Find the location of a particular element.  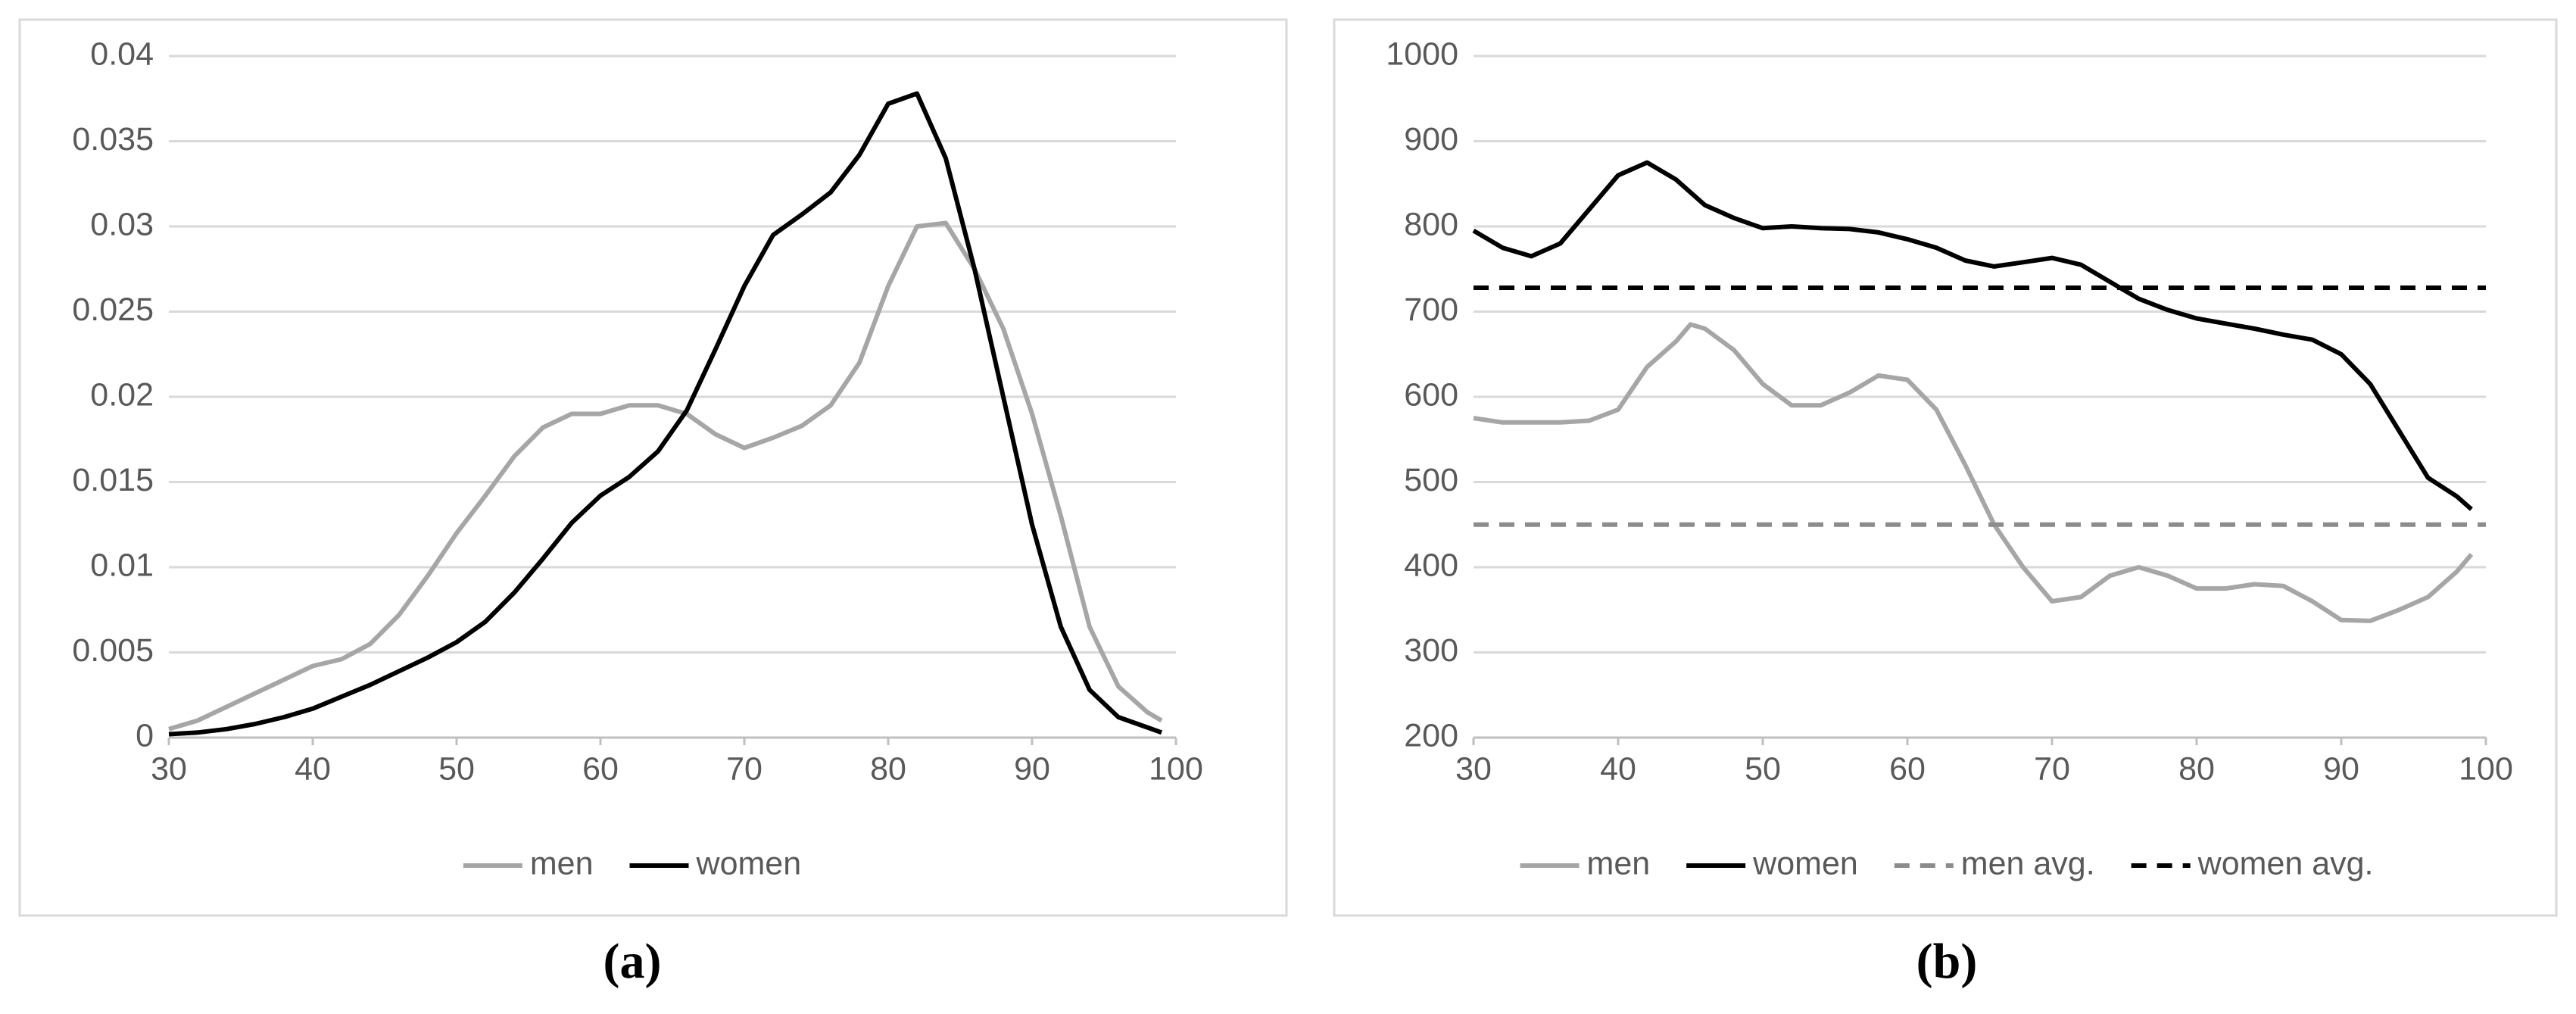

legend-label: men avg. is located at coordinates (2028, 863).